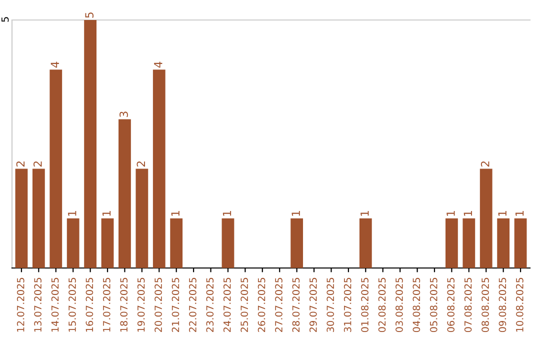 The width and height of the screenshot is (540, 340). What do you see at coordinates (244, 305) in the screenshot?
I see `x-tick-label: 25.07.2025` at bounding box center [244, 305].